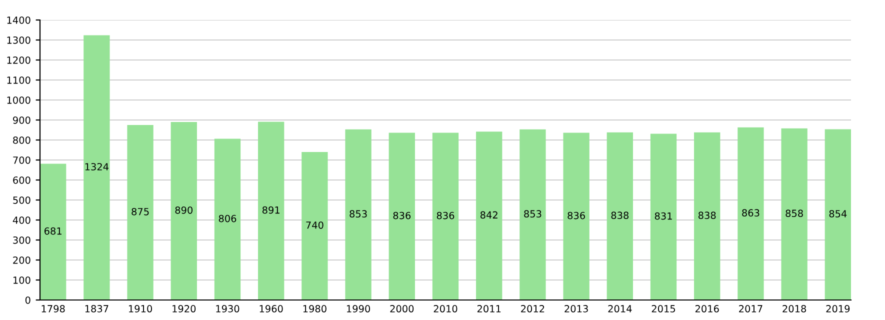  Describe the element at coordinates (664, 308) in the screenshot. I see `x-tick-label: 2015` at that location.